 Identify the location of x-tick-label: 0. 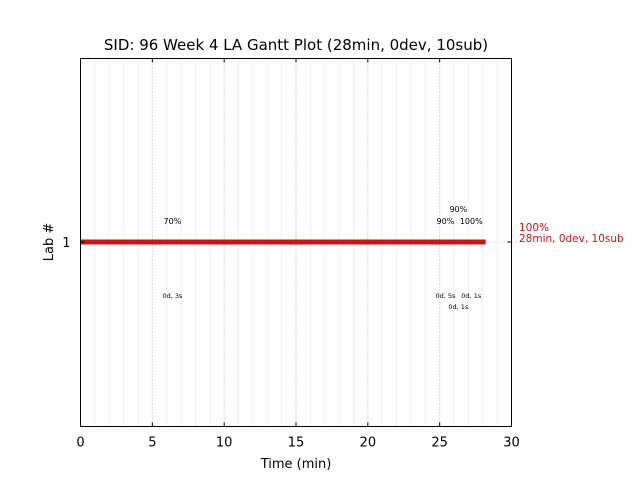
(80, 443).